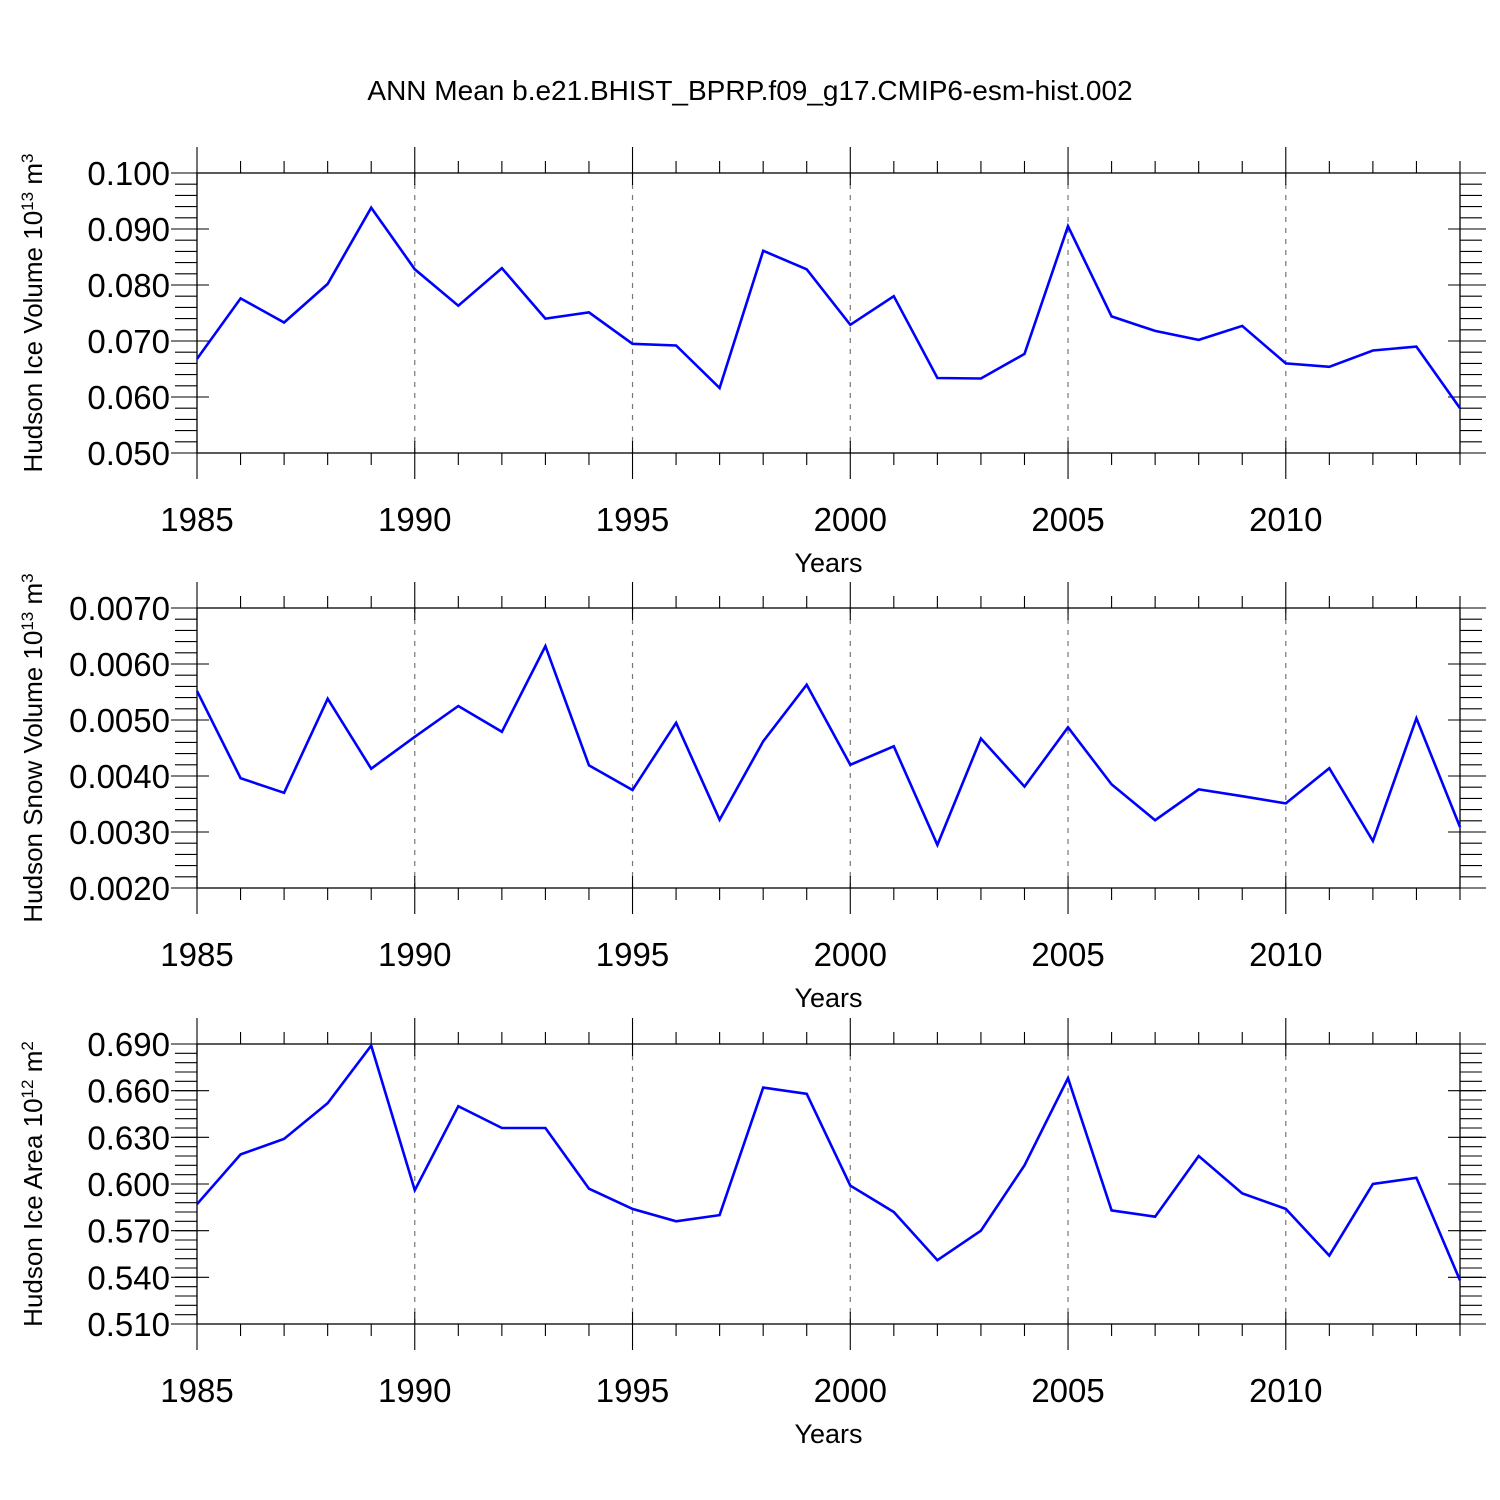  Describe the element at coordinates (128, 1184) in the screenshot. I see `y-tick-label: 0.600` at that location.